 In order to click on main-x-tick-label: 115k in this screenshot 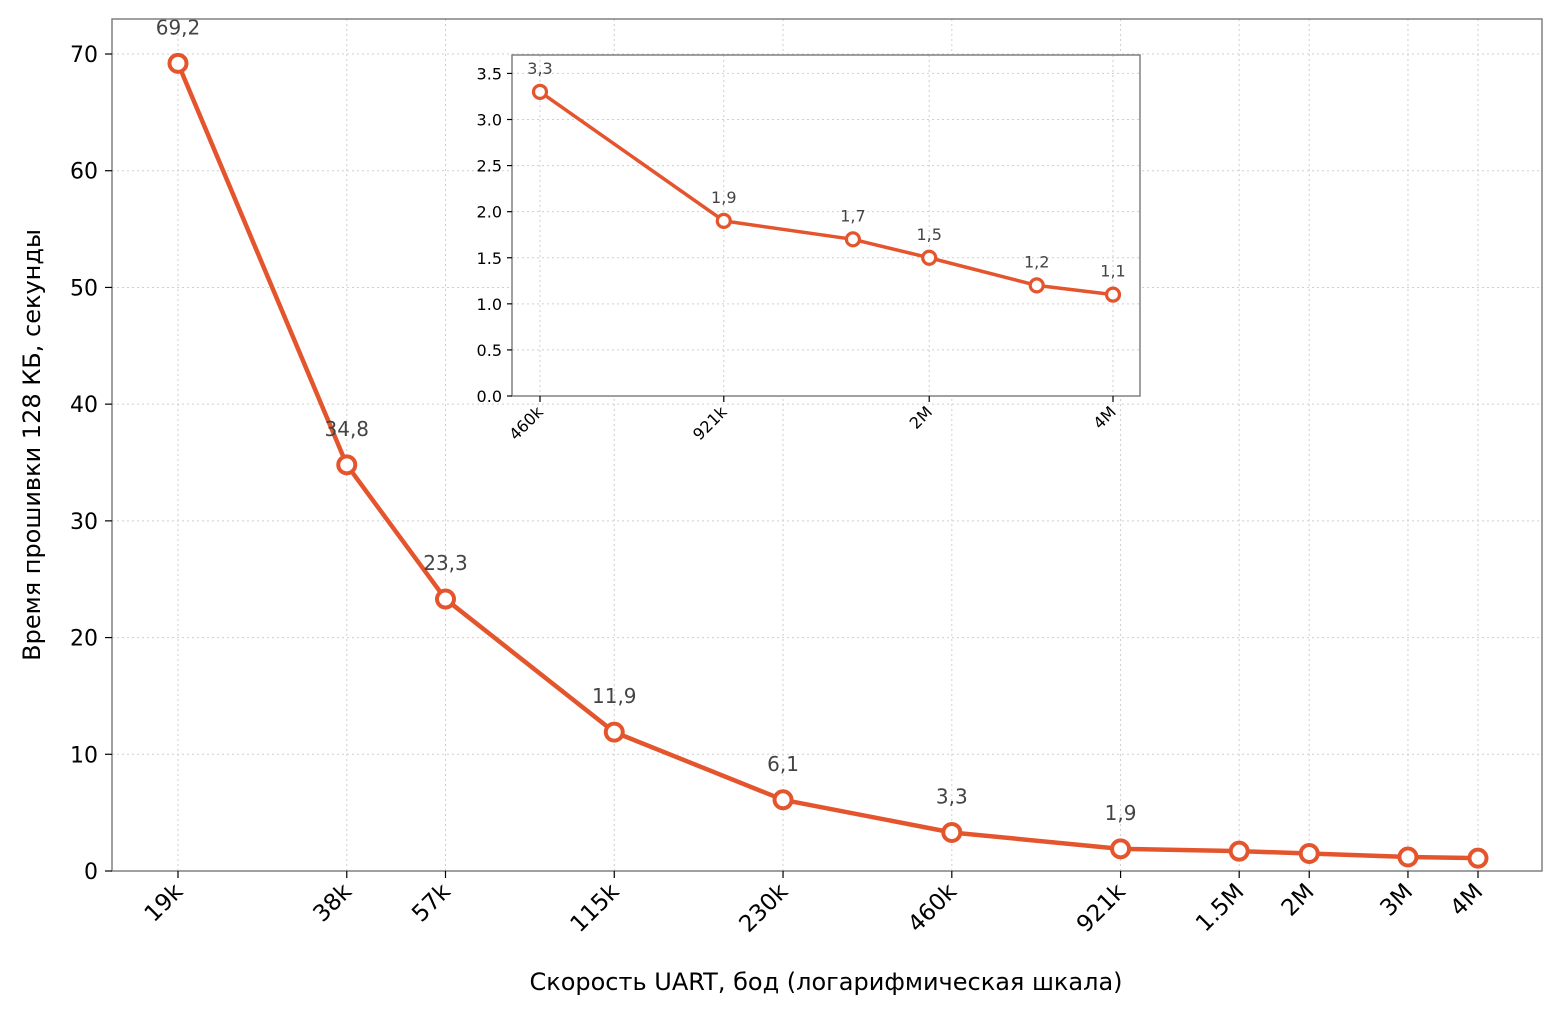, I will do `click(595, 907)`.